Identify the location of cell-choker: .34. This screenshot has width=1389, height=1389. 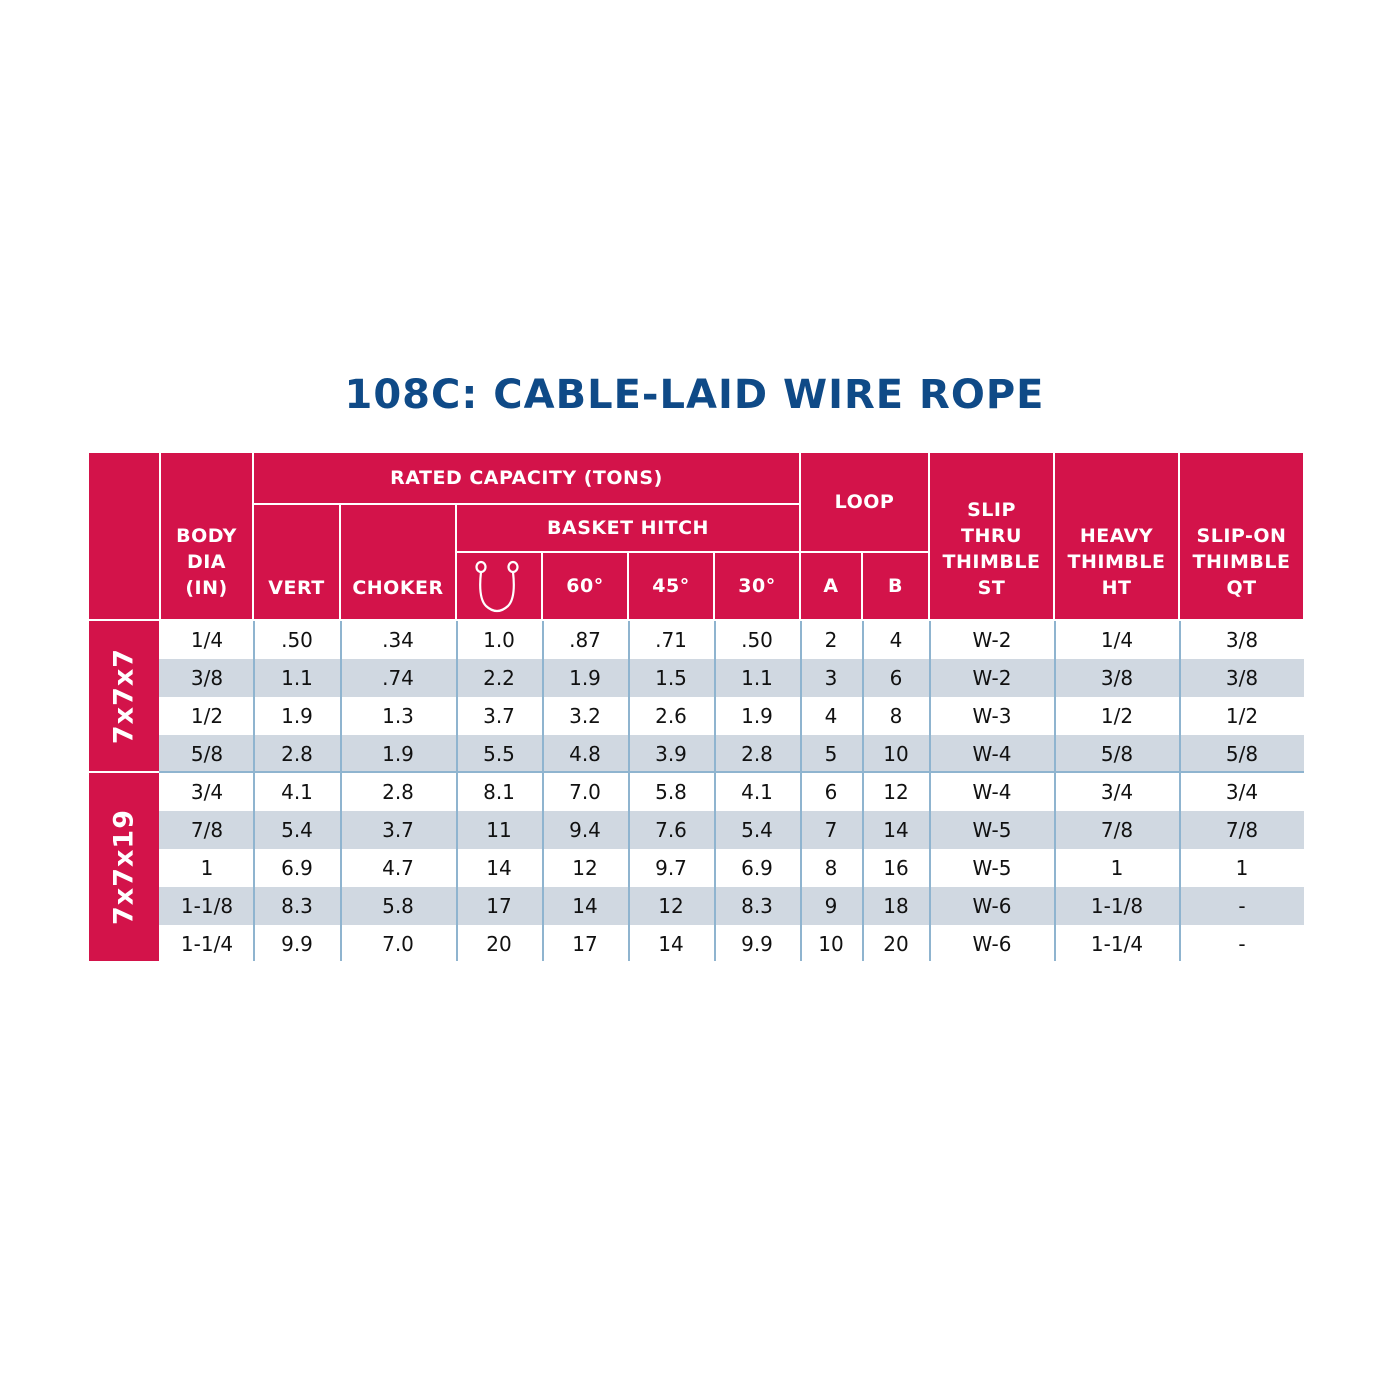
(398, 640).